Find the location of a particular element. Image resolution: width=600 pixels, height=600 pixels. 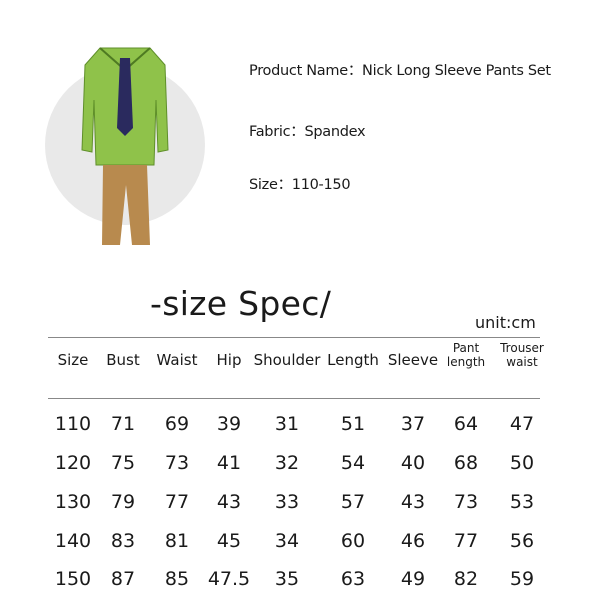

table-cell: 45 is located at coordinates (229, 541).